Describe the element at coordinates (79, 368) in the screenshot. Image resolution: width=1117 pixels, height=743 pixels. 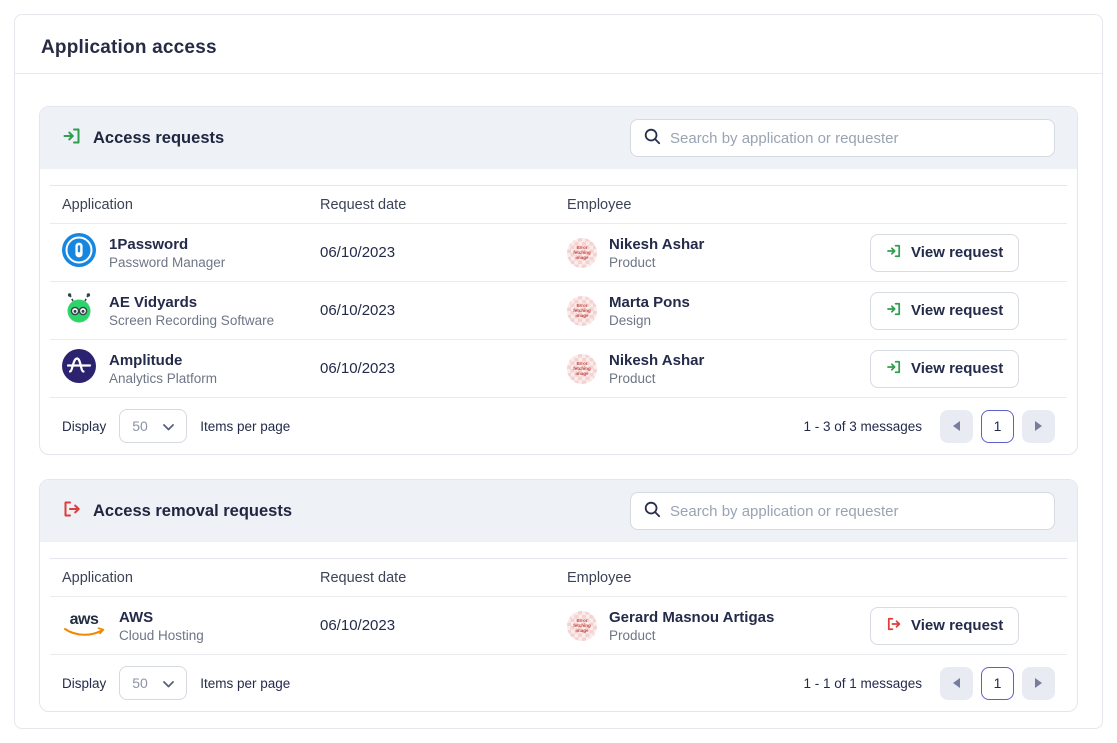
I see `amplitude-icon` at that location.